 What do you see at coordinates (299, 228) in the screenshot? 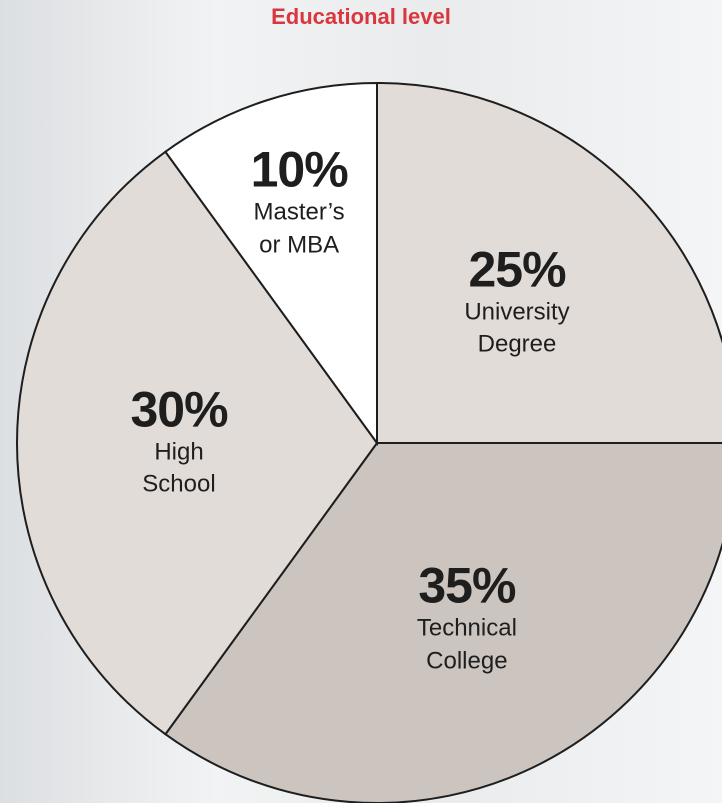
I see `category-label: Master’s or MBA` at bounding box center [299, 228].